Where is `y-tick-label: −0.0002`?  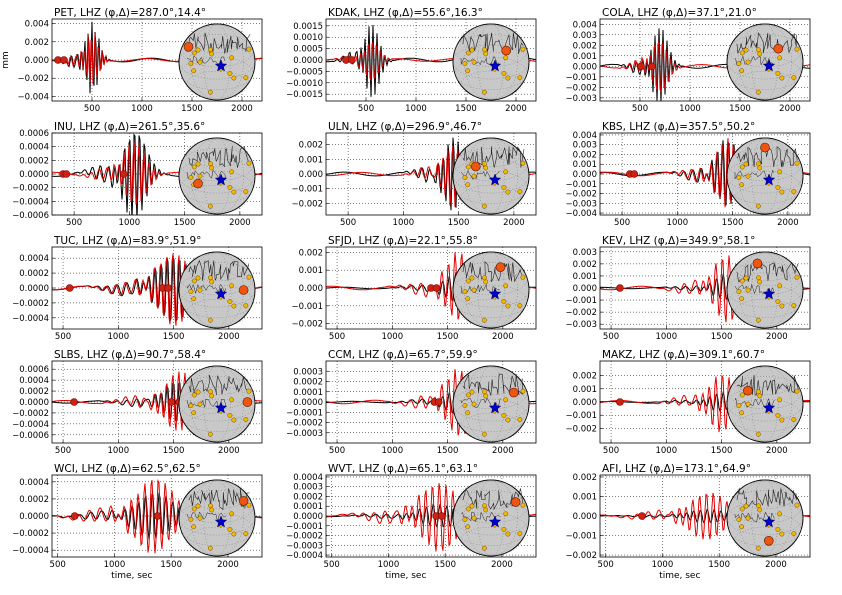 y-tick-label: −0.0002 is located at coordinates (30, 534).